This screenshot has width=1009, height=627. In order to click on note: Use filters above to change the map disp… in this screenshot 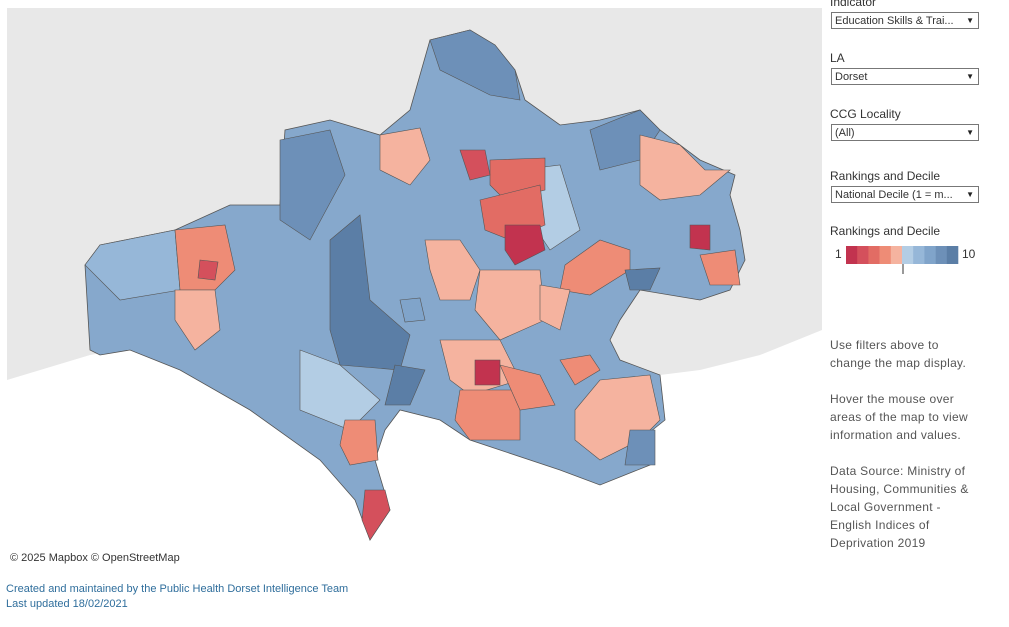, I will do `click(898, 354)`.